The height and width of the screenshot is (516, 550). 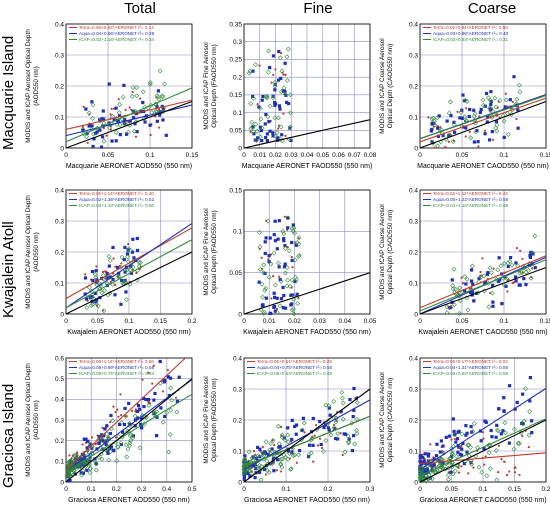 What do you see at coordinates (514, 489) in the screenshot?
I see `x-tick-label: 0.15` at bounding box center [514, 489].